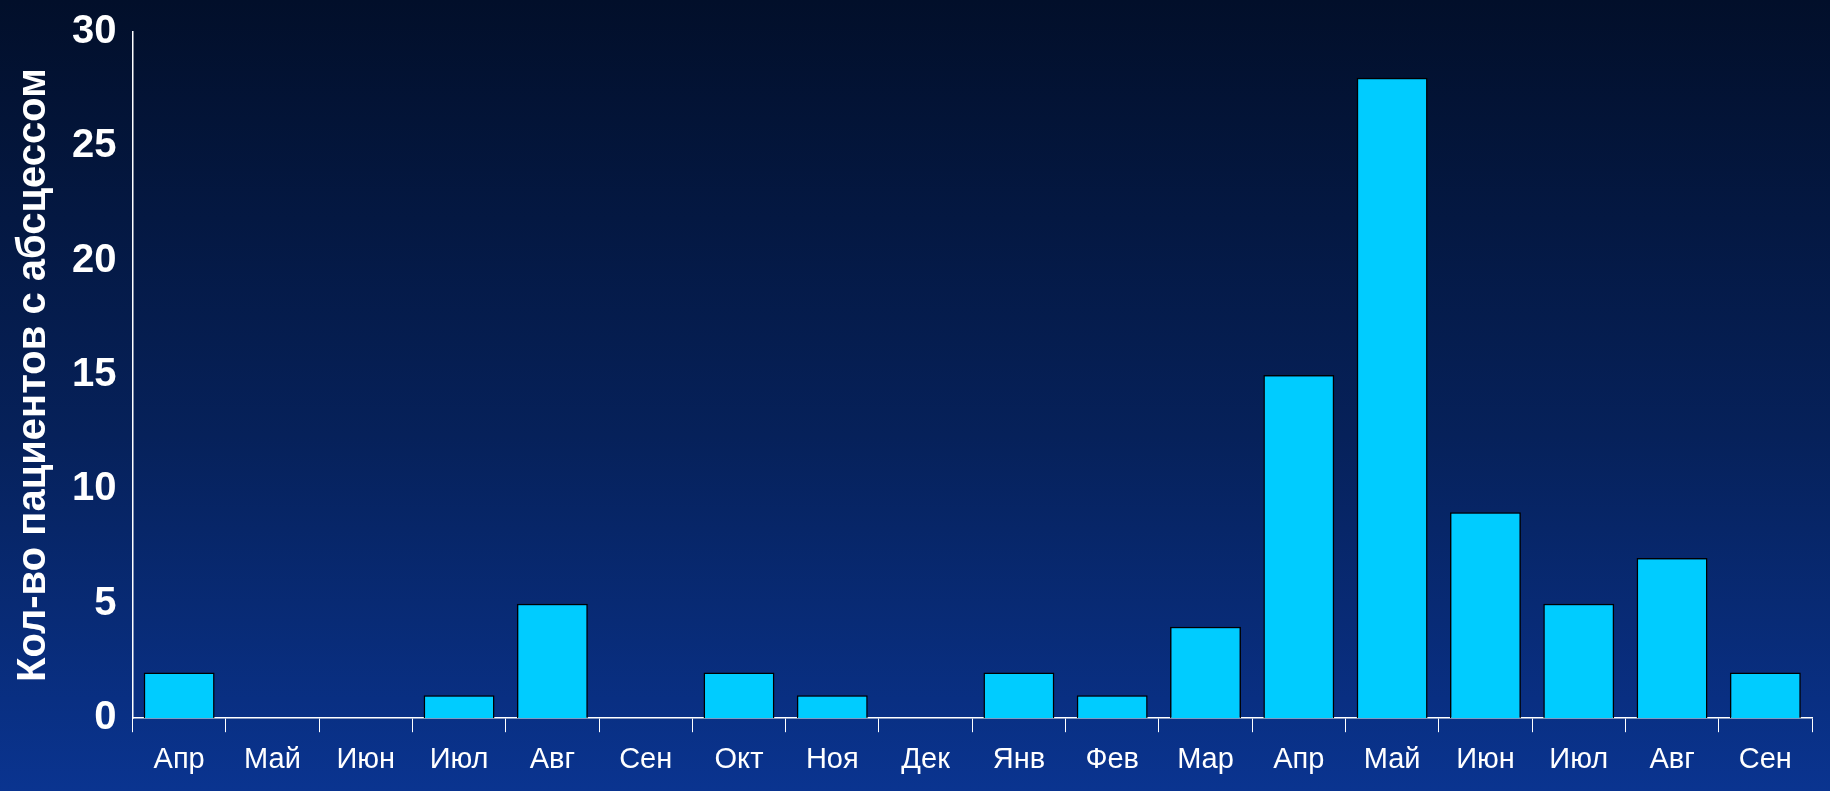 This screenshot has height=791, width=1830. What do you see at coordinates (94, 257) in the screenshot?
I see `y-tick-label: 20` at bounding box center [94, 257].